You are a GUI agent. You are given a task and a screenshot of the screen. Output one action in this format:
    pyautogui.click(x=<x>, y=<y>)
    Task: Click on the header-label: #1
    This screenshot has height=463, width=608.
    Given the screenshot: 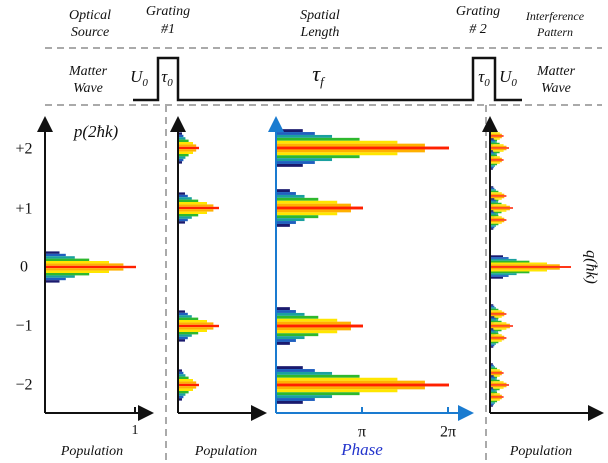 What is the action you would take?
    pyautogui.click(x=168, y=29)
    